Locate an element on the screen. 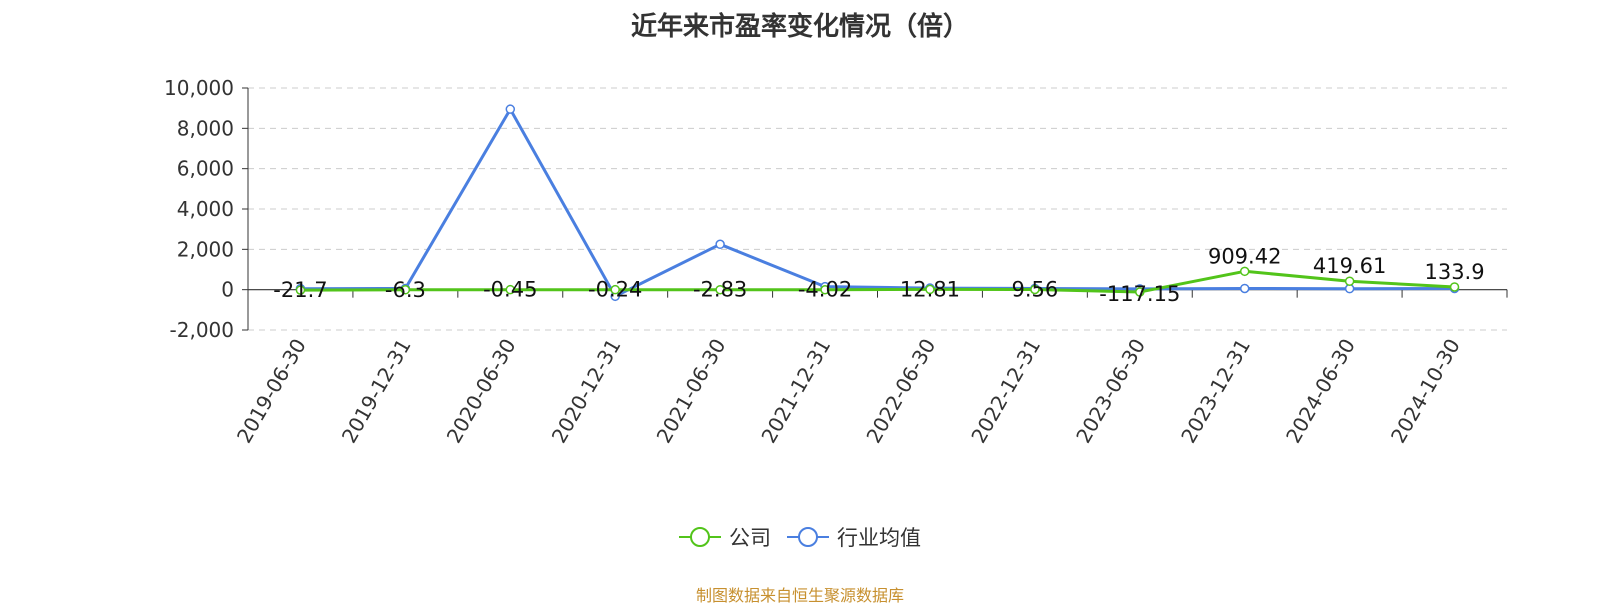 The width and height of the screenshot is (1600, 606). data-label: -0.45 is located at coordinates (510, 290).